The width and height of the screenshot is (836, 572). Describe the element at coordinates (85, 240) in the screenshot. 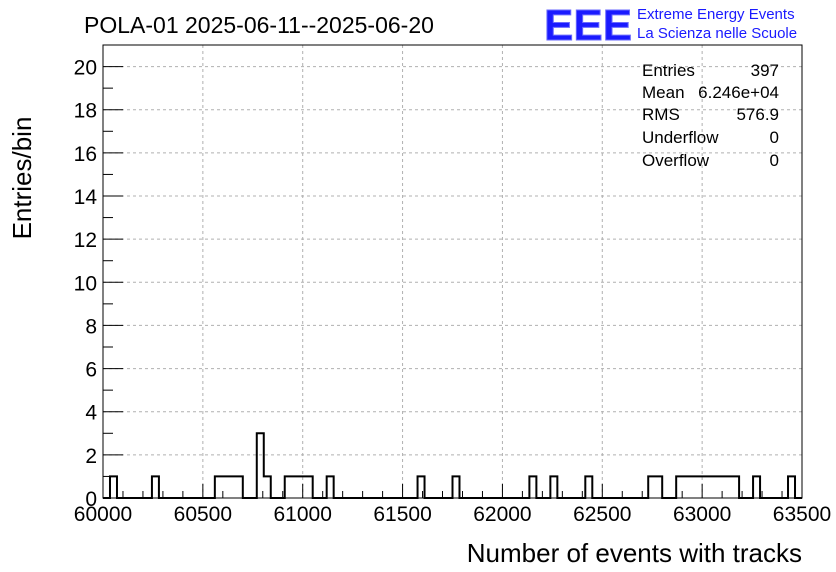

I see `y-tick-label: 12` at that location.